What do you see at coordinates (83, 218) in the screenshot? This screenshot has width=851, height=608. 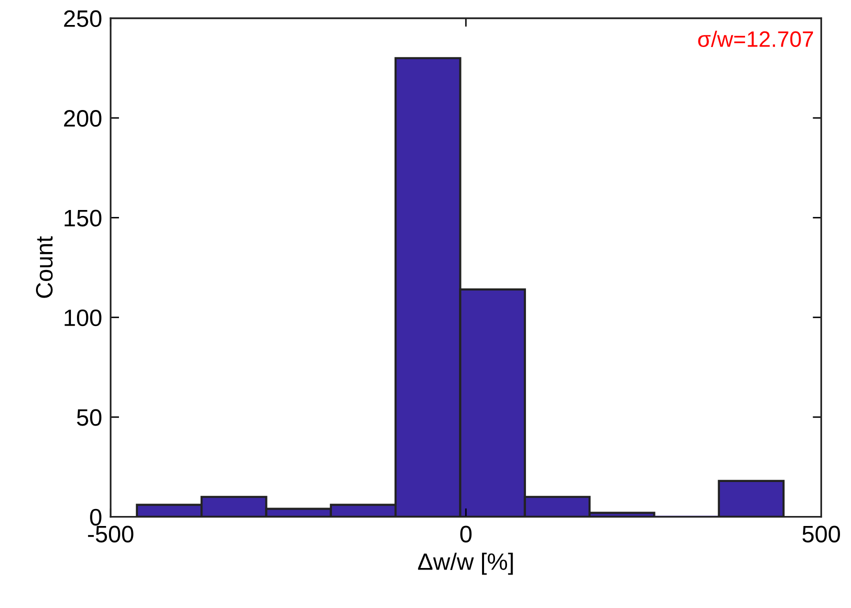 I see `y-tick-label: 150` at bounding box center [83, 218].